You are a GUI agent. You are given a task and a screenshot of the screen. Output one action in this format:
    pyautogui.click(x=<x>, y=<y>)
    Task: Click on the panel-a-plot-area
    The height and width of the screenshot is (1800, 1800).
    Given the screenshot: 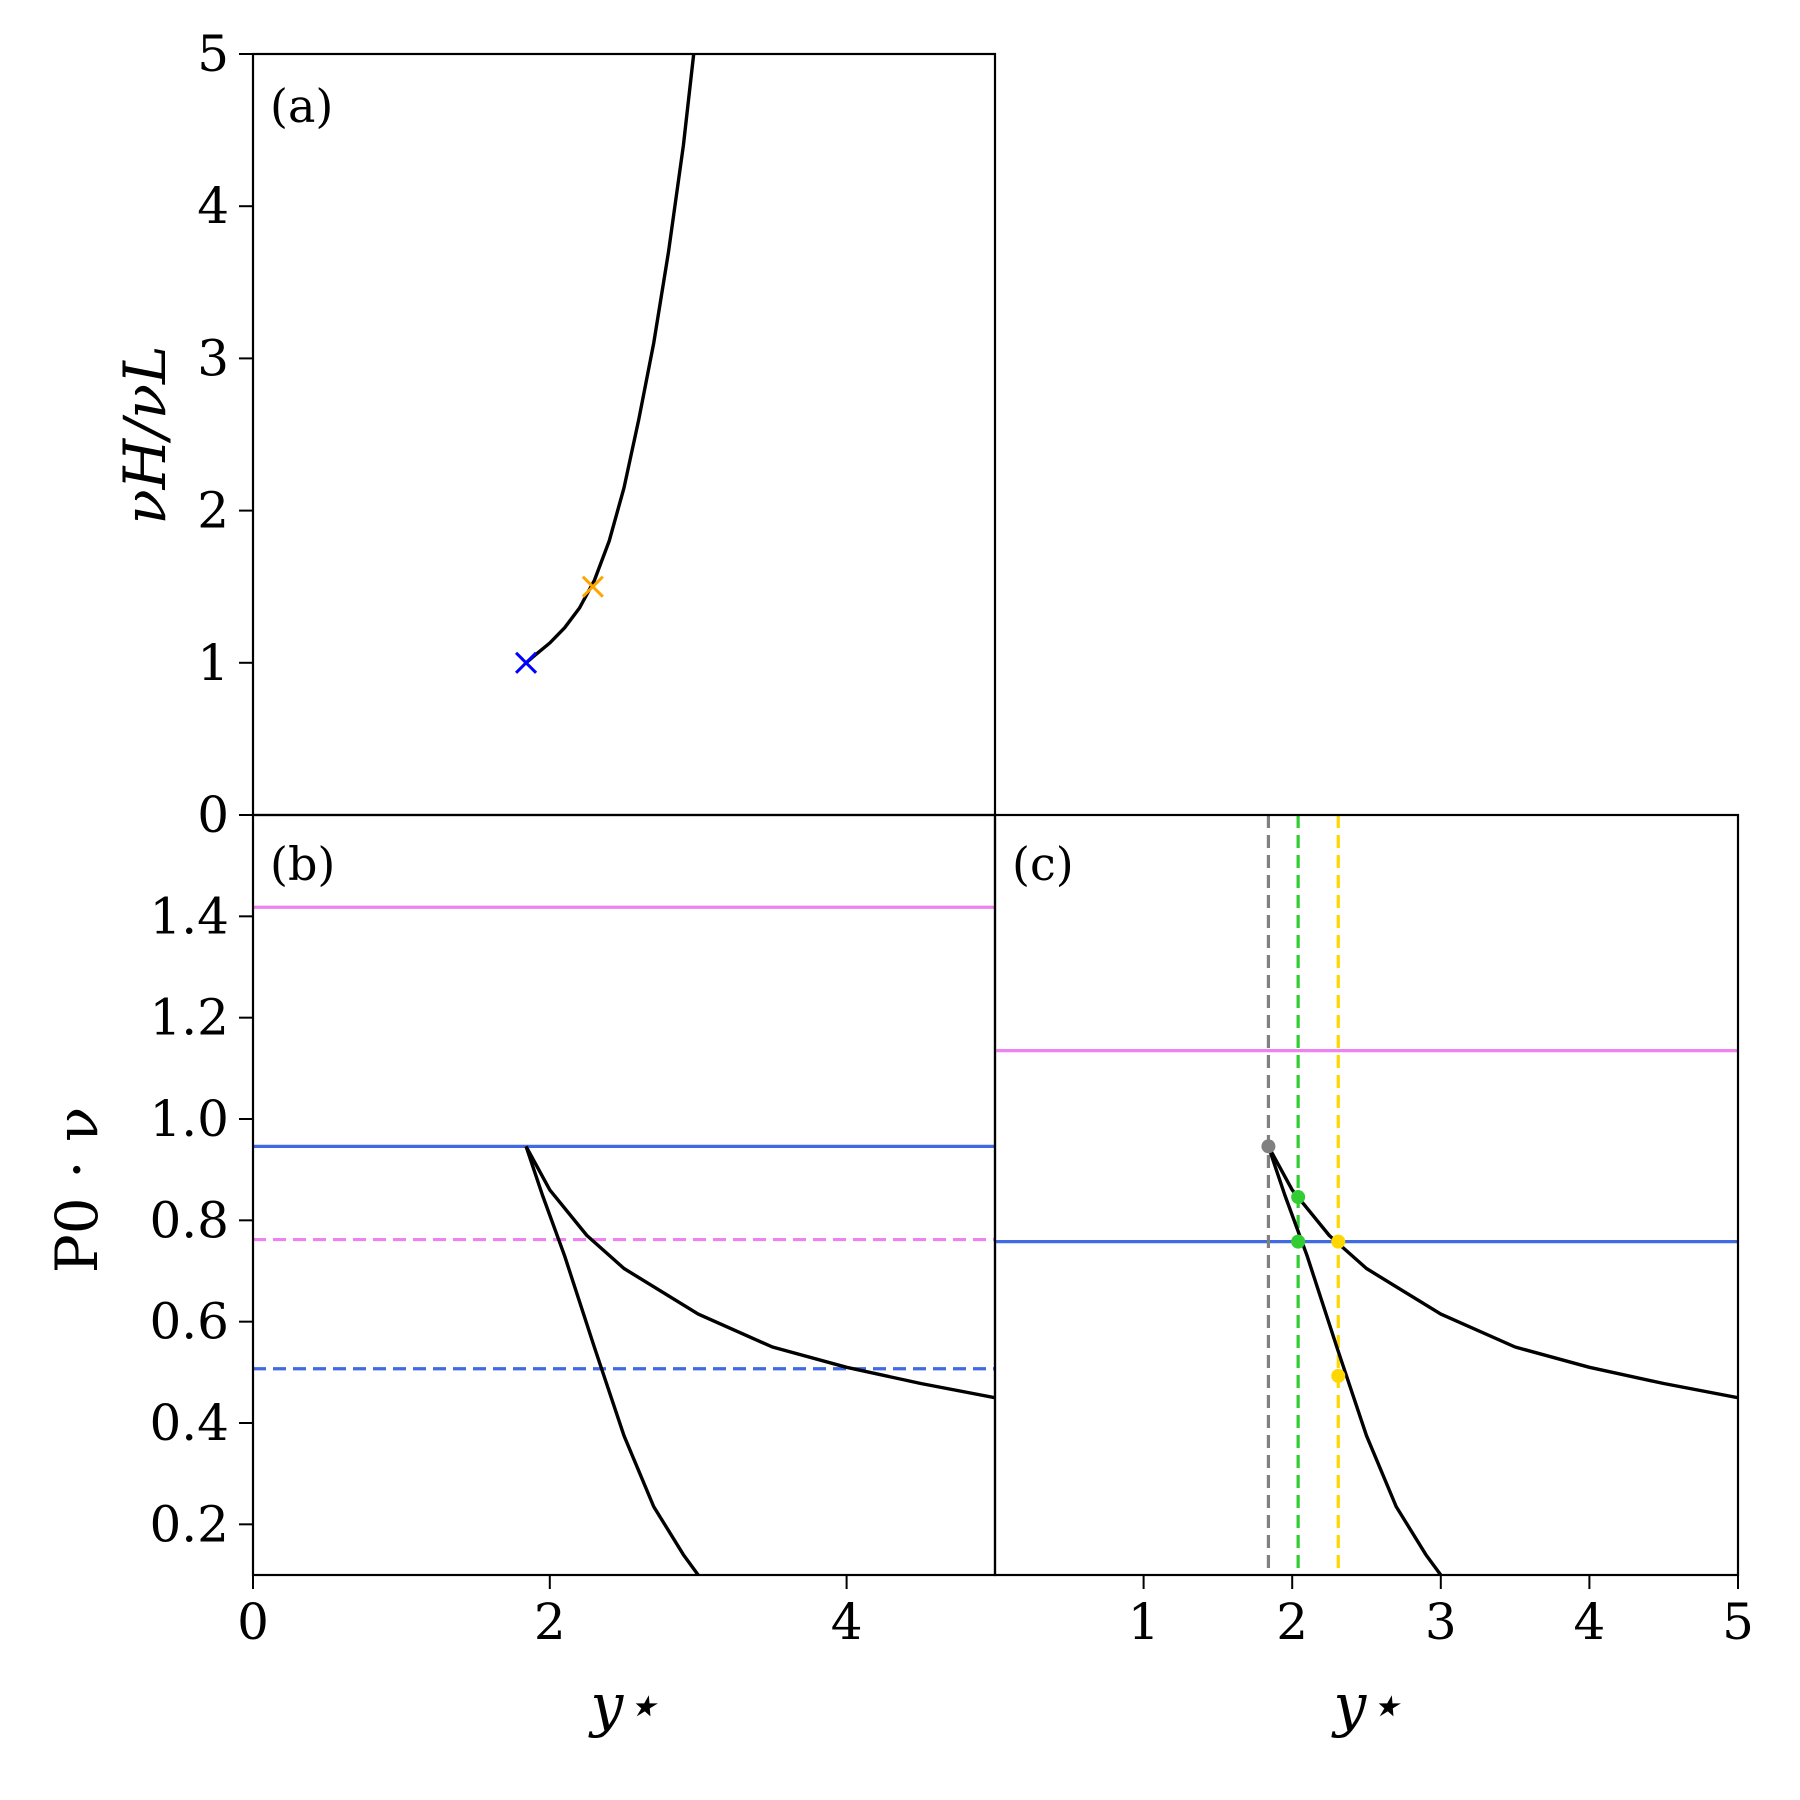 What is the action you would take?
    pyautogui.click(x=610, y=359)
    